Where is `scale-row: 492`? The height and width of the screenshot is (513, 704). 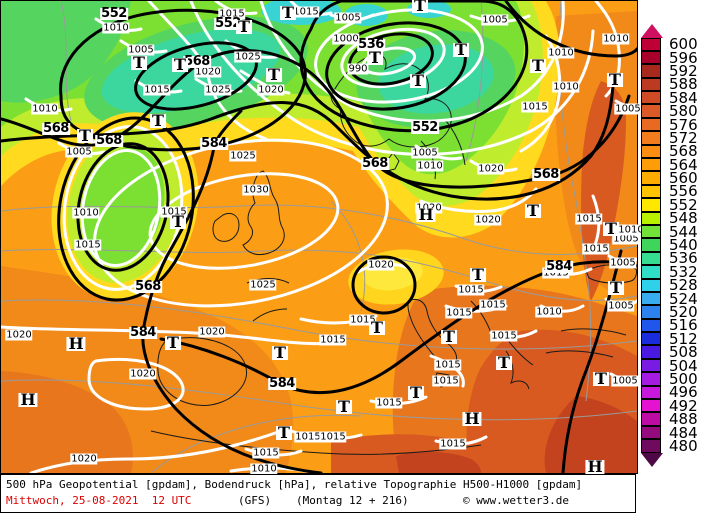 scale-row: 492 is located at coordinates (672, 405).